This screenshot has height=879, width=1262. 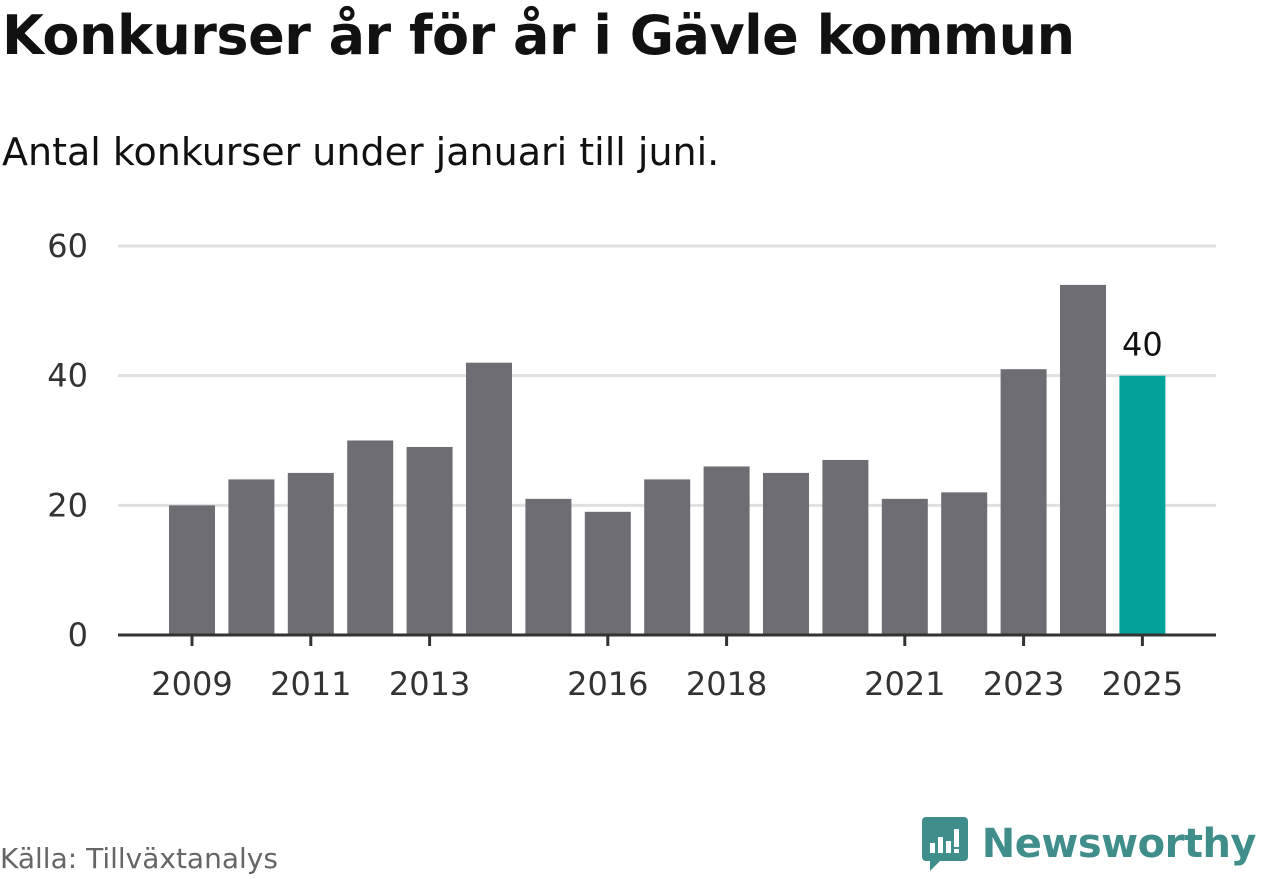 I want to click on bar-2009, so click(x=192, y=570).